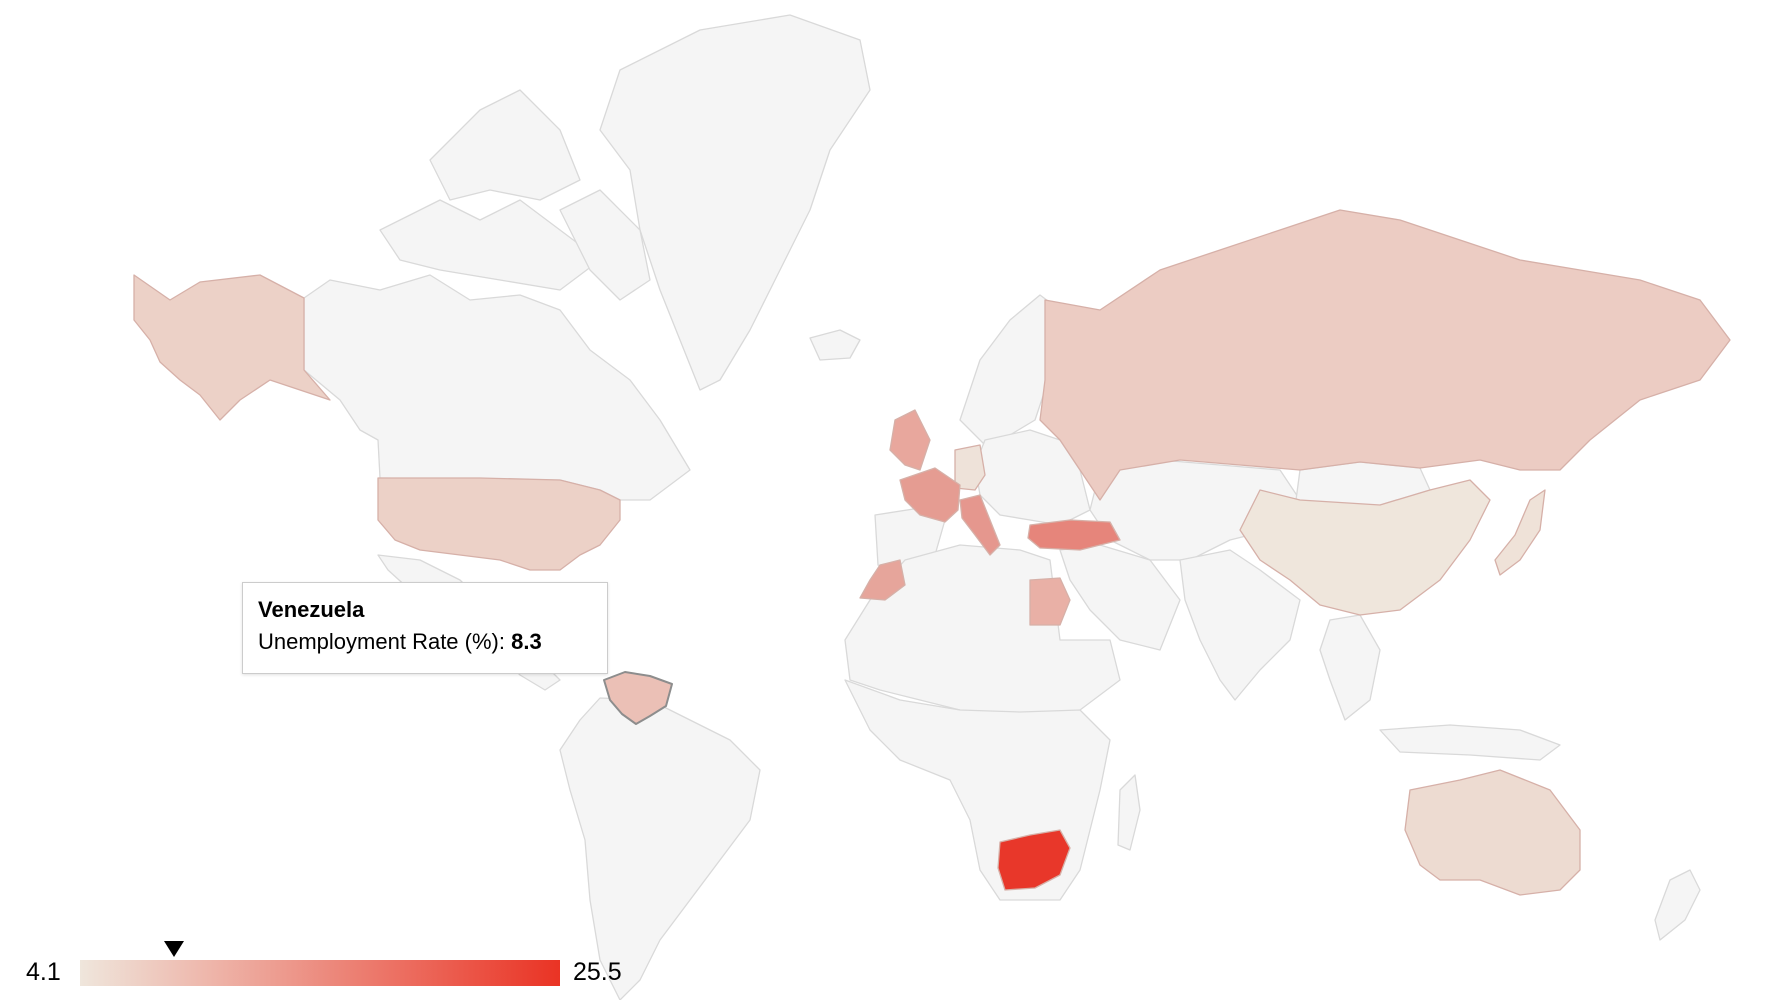  I want to click on country-tooltip: Venezuela Unemployment Rate (%): 8.3, so click(425, 628).